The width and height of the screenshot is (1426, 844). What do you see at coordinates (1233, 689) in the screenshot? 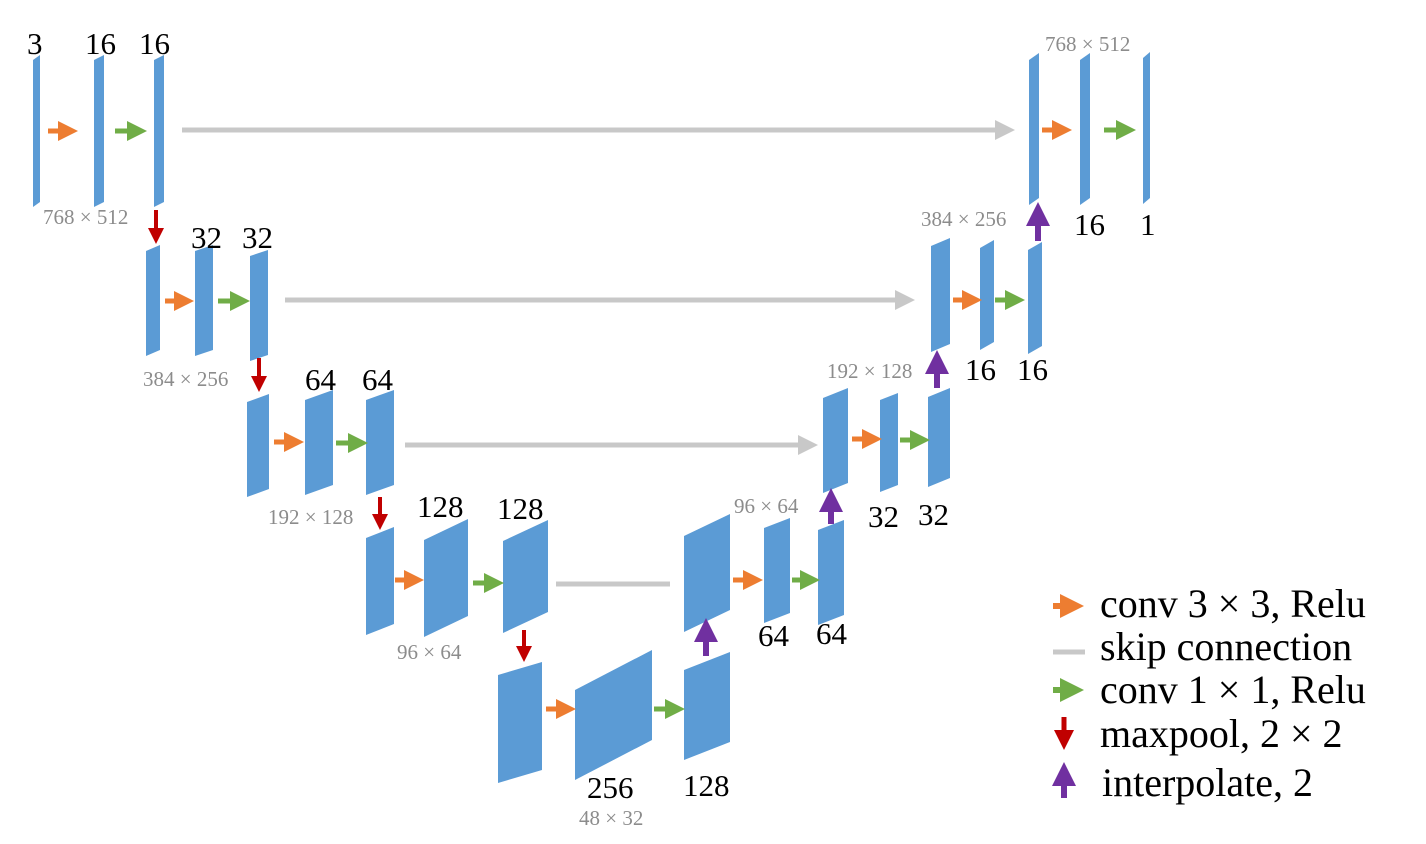
I see `legend-conv1-label: conv 1 × 1, Relu` at bounding box center [1233, 689].